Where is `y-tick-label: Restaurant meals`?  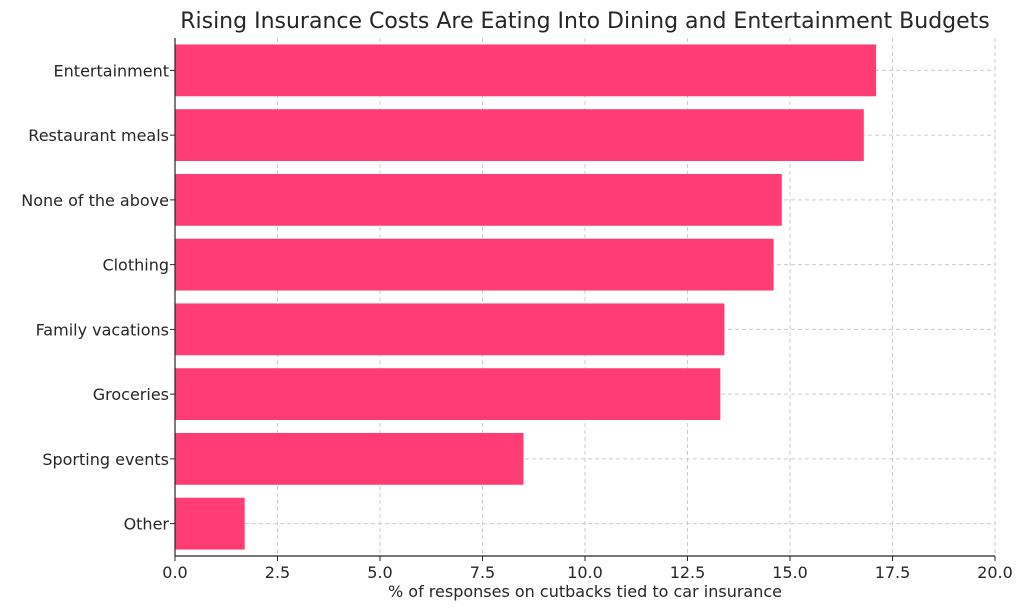 y-tick-label: Restaurant meals is located at coordinates (98, 135).